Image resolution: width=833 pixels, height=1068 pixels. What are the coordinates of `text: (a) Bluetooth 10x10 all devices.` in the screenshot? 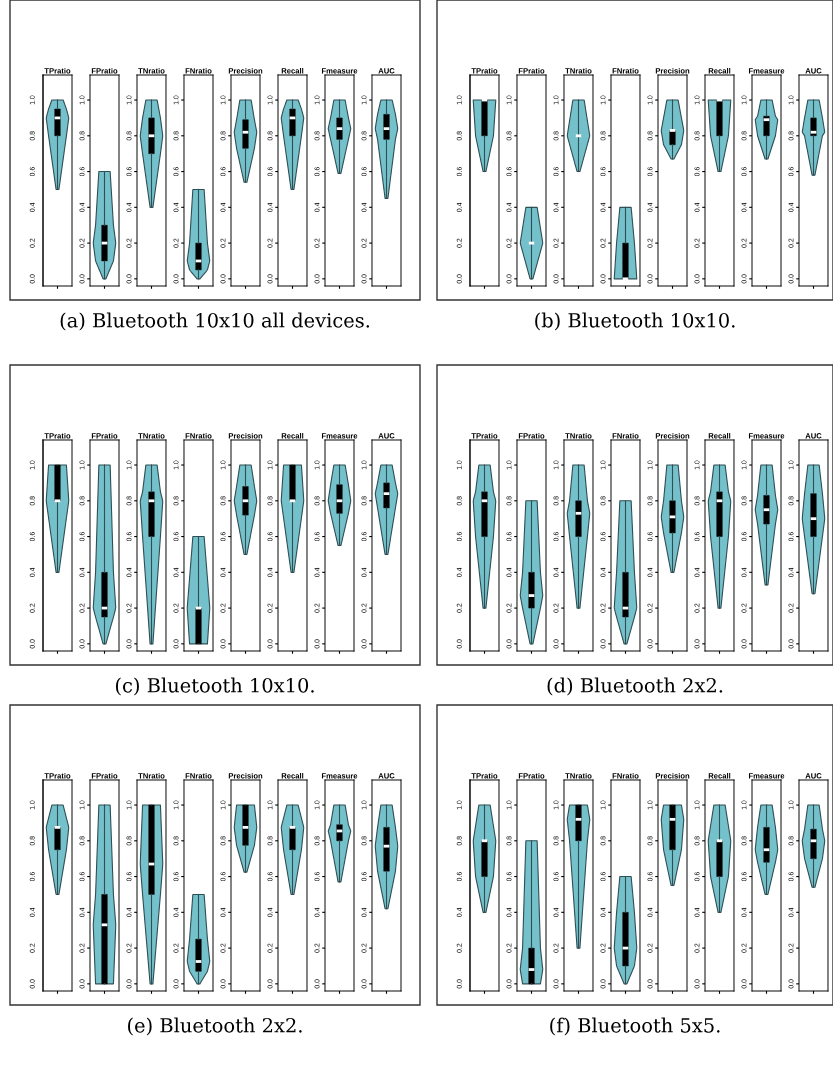 It's located at (215, 321).